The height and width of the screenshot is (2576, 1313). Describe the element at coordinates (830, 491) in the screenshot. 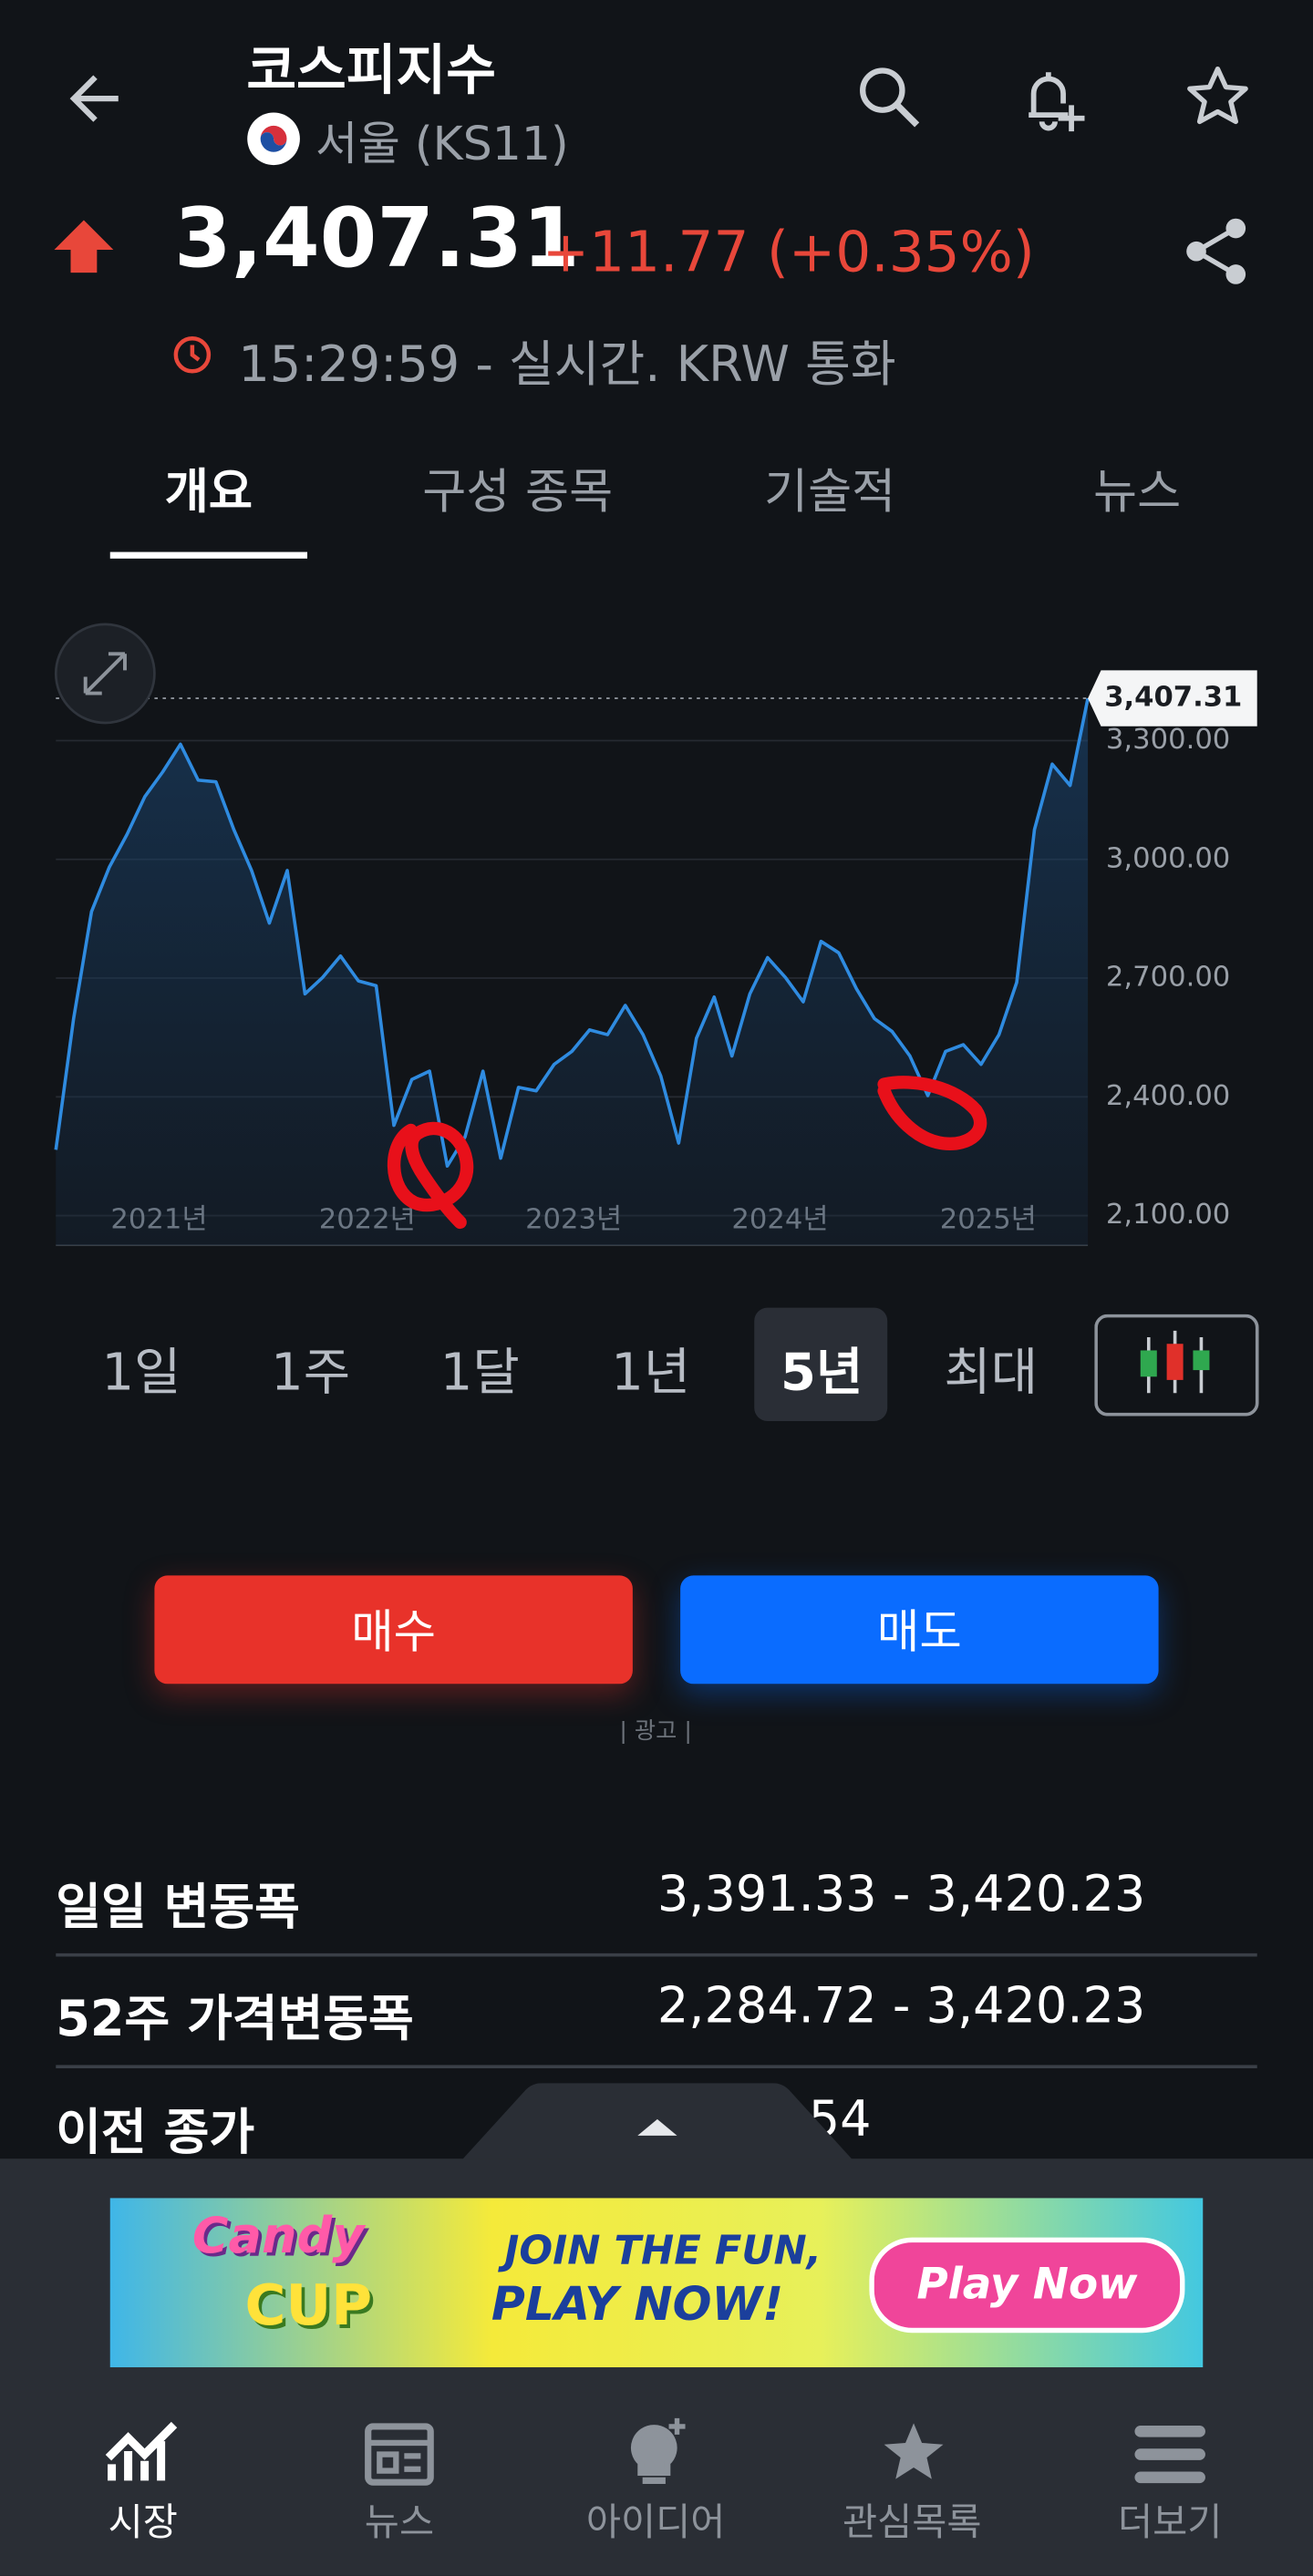

I see `tab: 기술적` at that location.